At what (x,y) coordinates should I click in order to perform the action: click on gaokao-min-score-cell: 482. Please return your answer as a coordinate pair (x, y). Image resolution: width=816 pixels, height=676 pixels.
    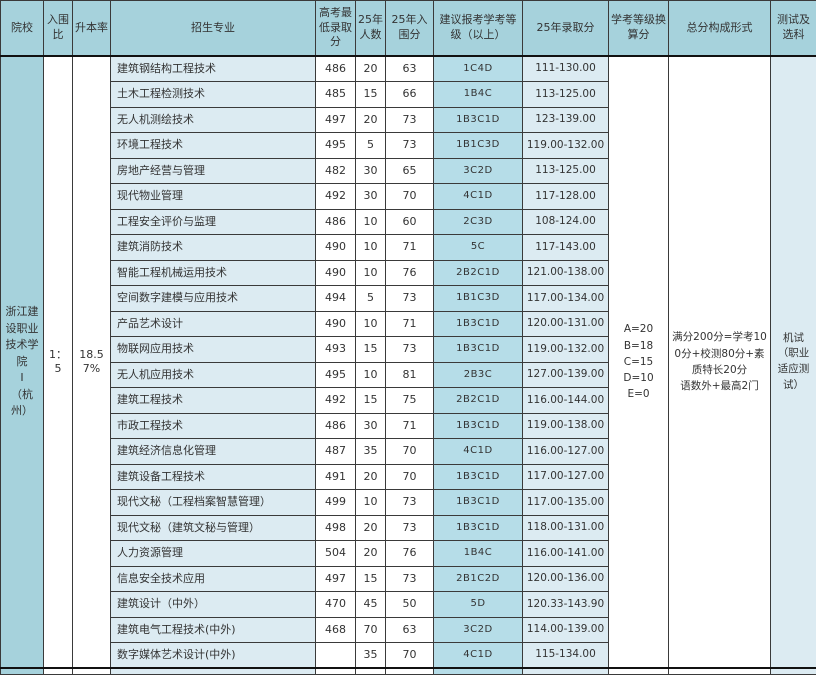
    Looking at the image, I should click on (335, 170).